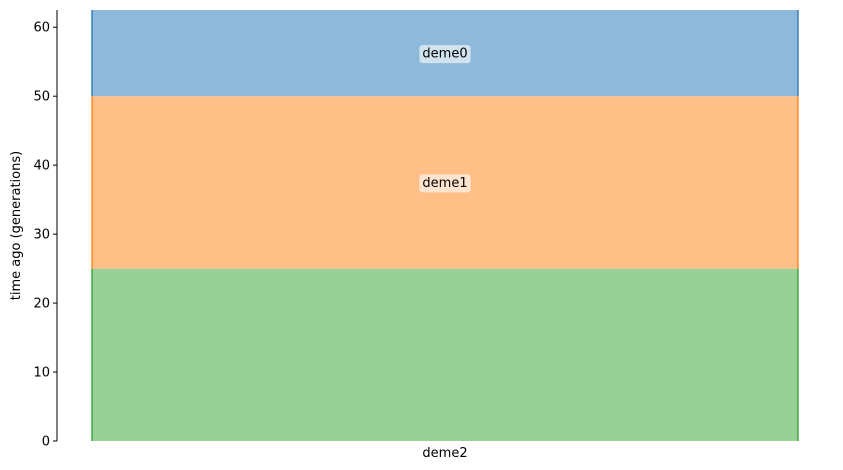  What do you see at coordinates (445, 253) in the screenshot?
I see `deme-labels: deme2 deme1 deme0` at bounding box center [445, 253].